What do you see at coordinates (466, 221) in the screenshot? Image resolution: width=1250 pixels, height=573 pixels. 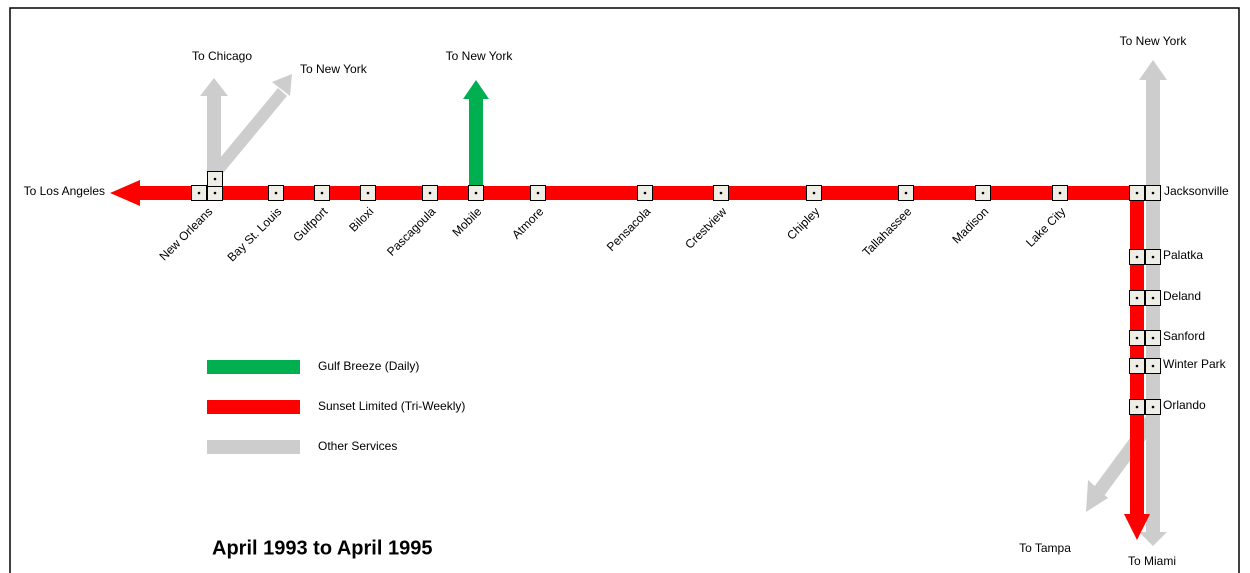 I see `station-label: Mobile` at bounding box center [466, 221].